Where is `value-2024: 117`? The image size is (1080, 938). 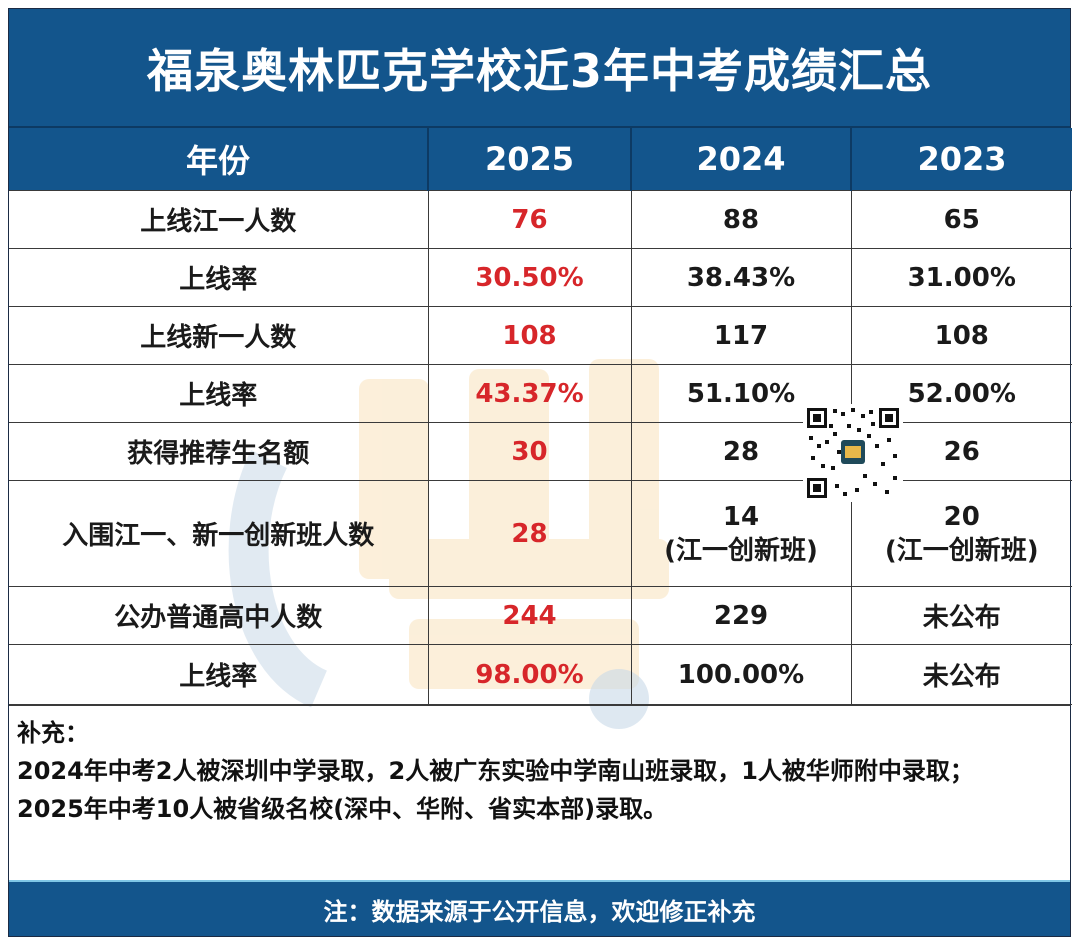 value-2024: 117 is located at coordinates (741, 335).